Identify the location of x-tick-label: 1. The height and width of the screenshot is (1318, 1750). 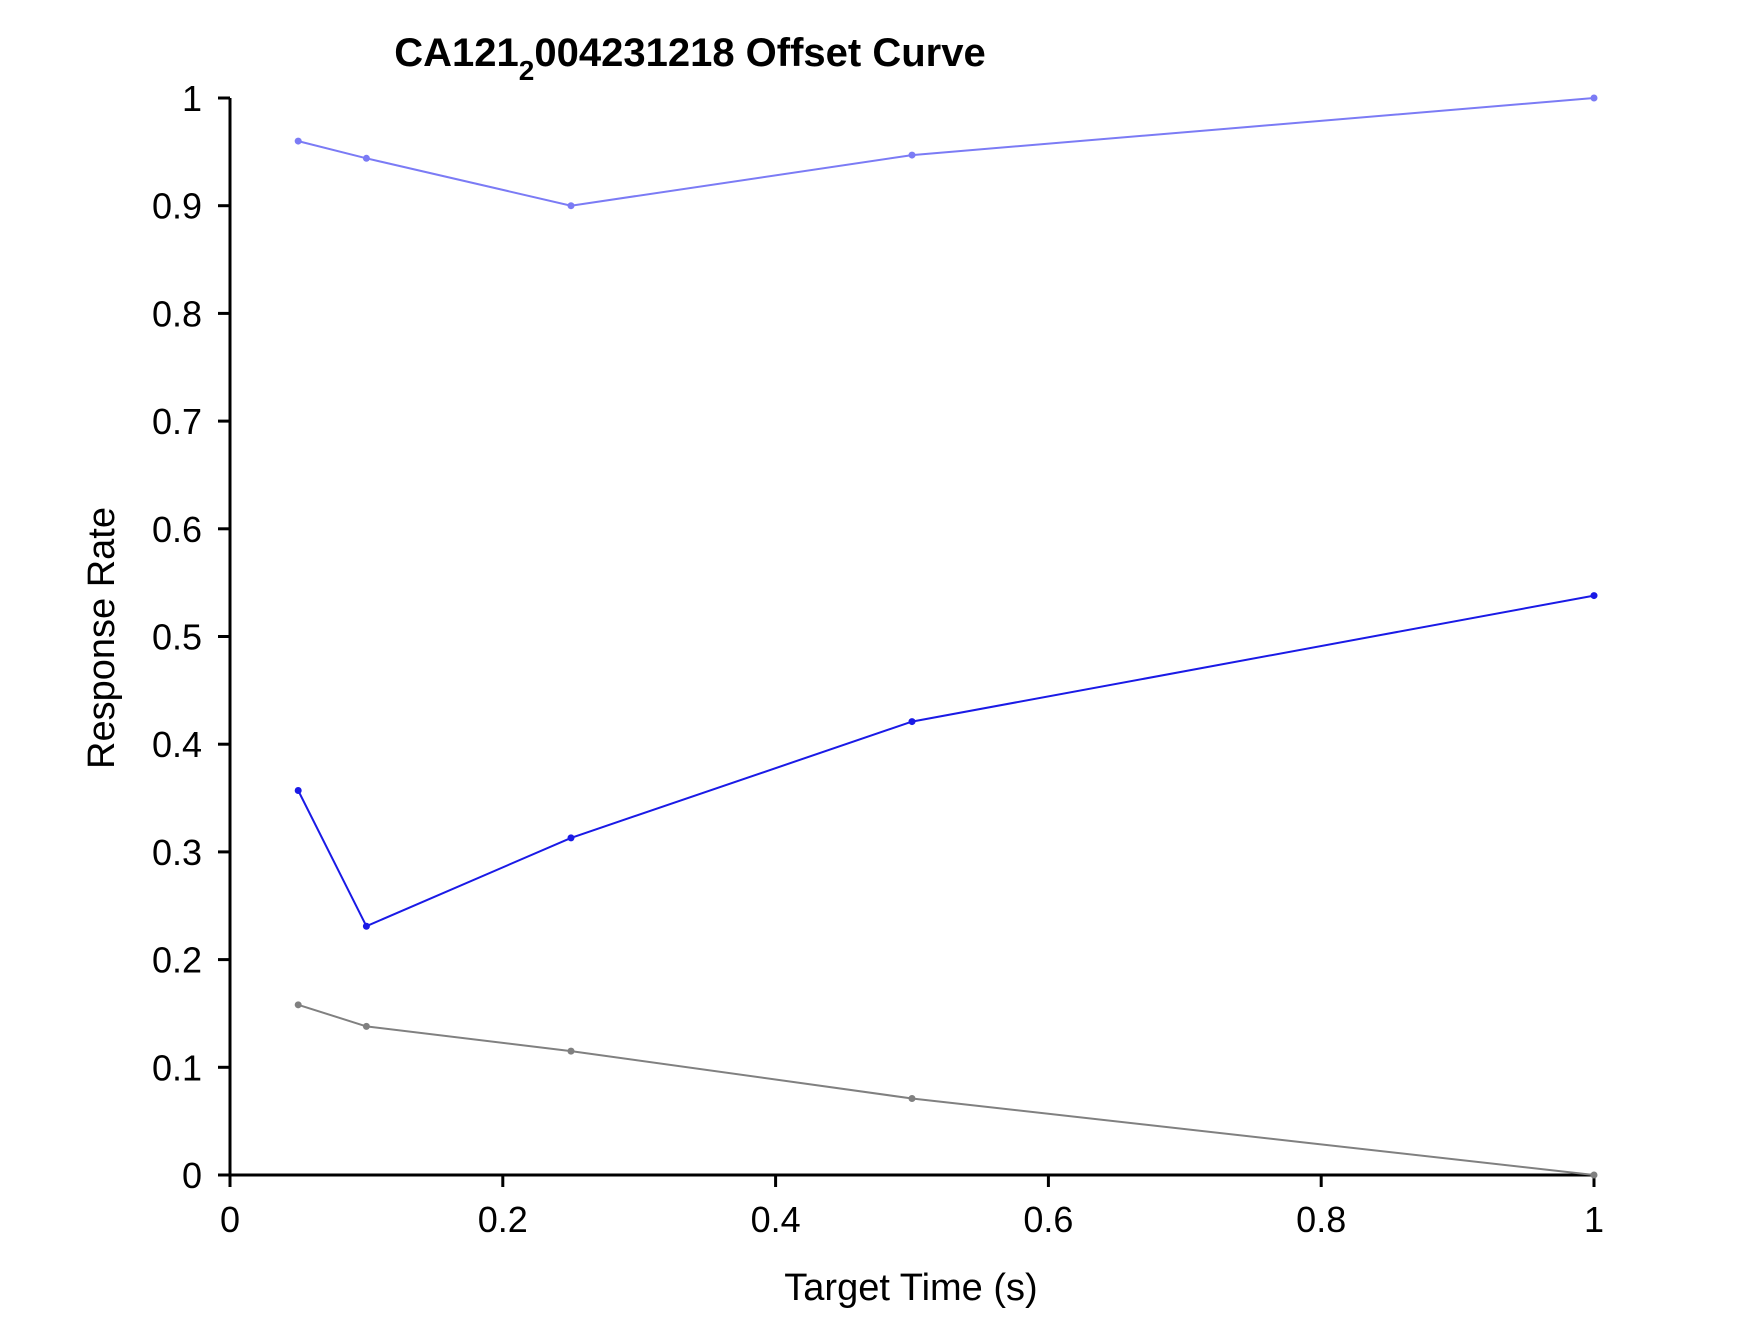
(1594, 1219).